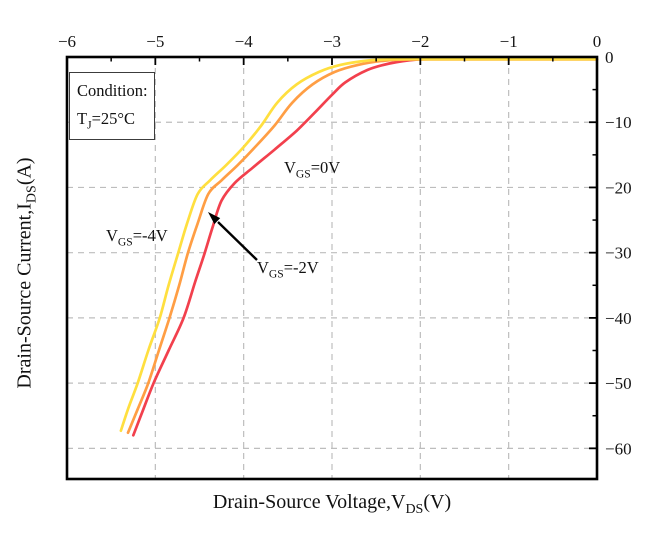 Image resolution: width=668 pixels, height=543 pixels. Describe the element at coordinates (106, 120) in the screenshot. I see `condition-line2: TJ=25°C` at that location.